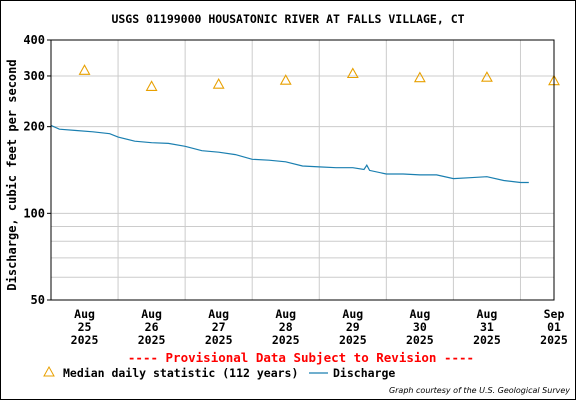 Image resolution: width=576 pixels, height=400 pixels. I want to click on discharge-series, so click(289, 154).